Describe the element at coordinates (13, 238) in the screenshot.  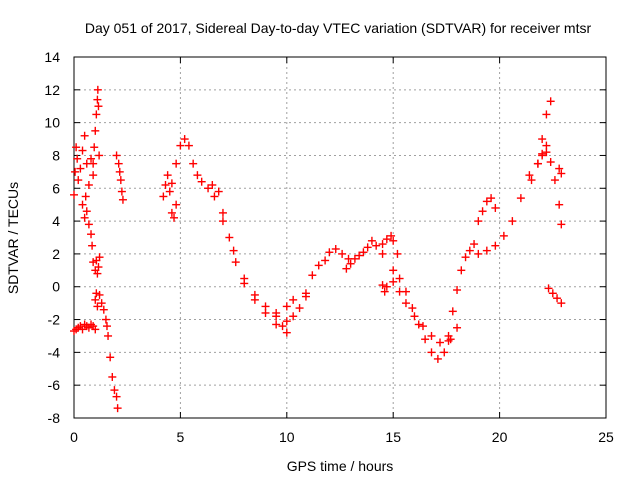
I see `y-axis-label: SDTVAR / TECUs` at that location.